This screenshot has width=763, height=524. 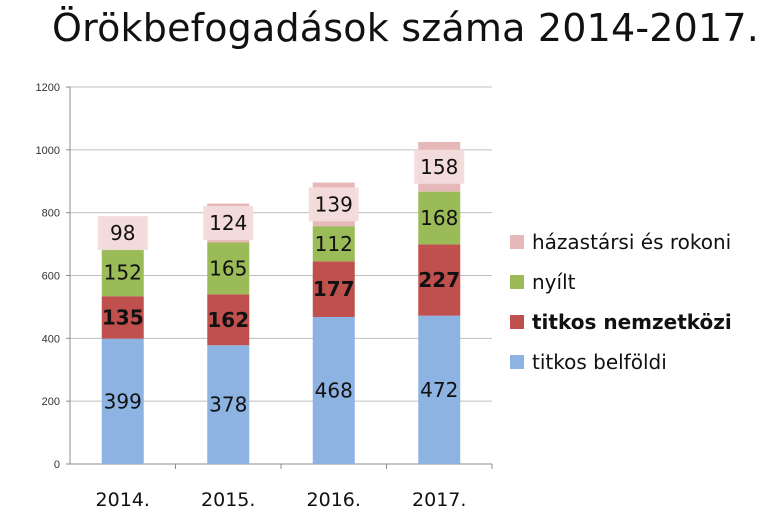 What do you see at coordinates (632, 322) in the screenshot?
I see `legend-label-titkos-nemzetkozi: titkos nemzetközi` at bounding box center [632, 322].